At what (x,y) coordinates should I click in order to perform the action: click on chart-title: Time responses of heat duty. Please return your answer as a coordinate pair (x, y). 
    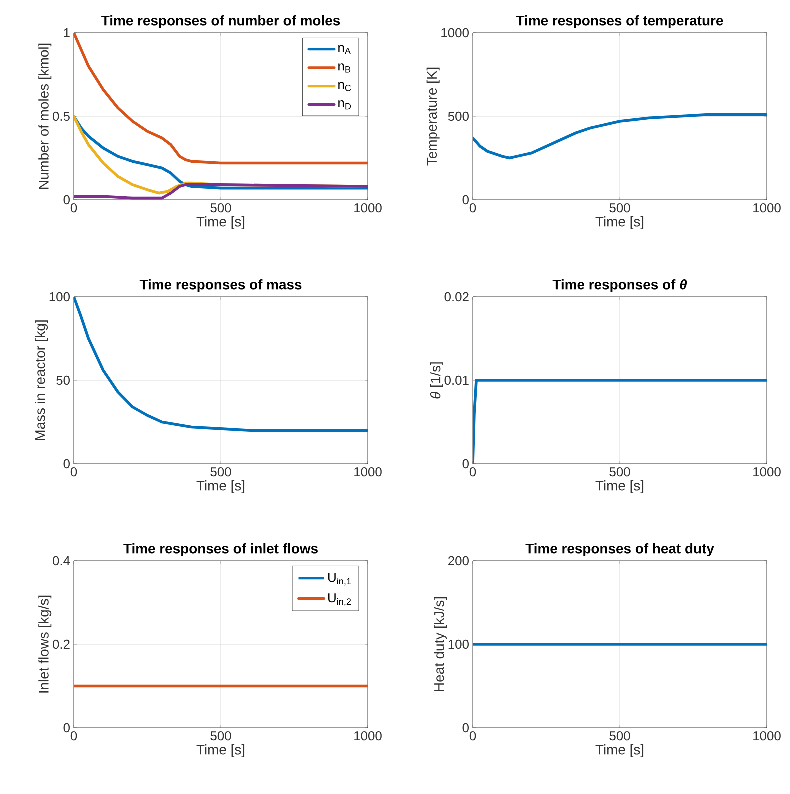
    Looking at the image, I should click on (620, 549).